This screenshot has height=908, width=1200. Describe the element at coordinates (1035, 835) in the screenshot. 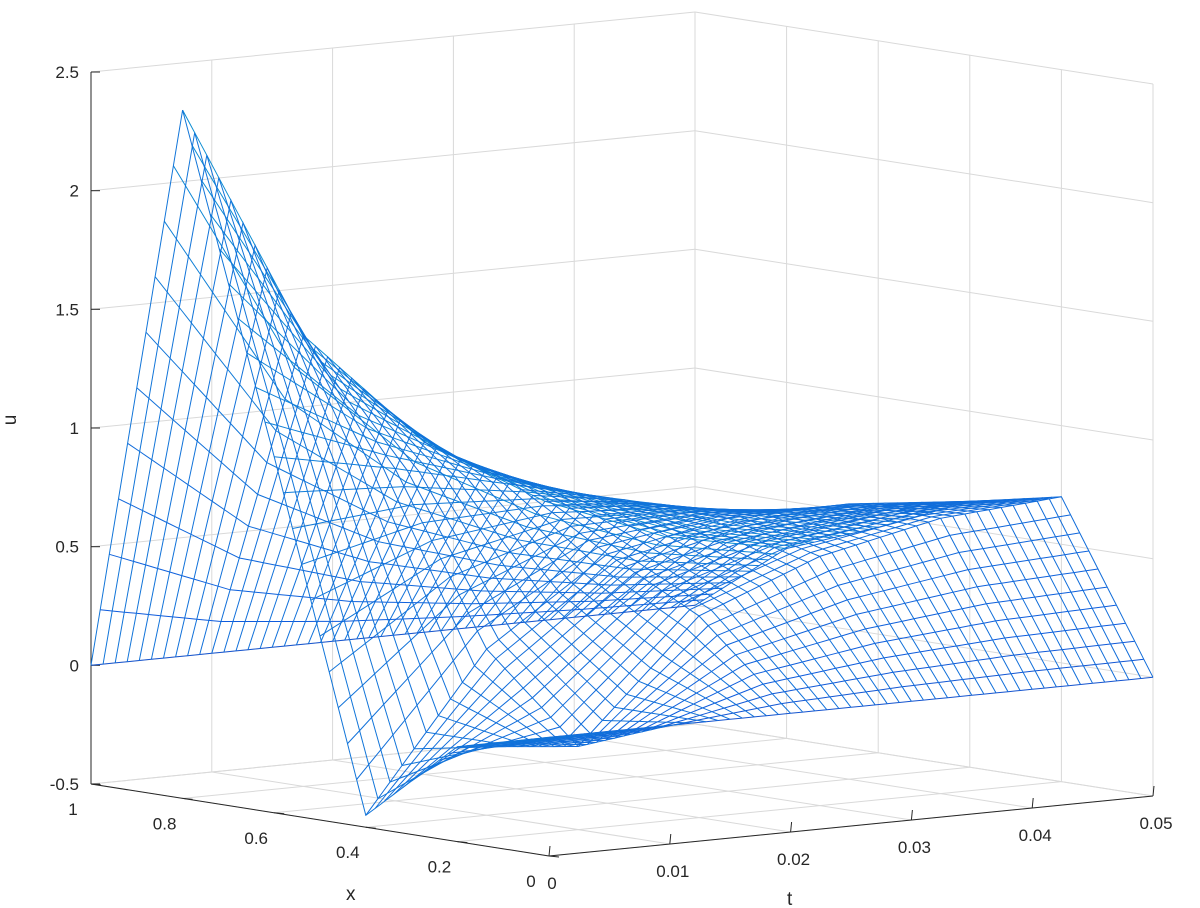

I see `t-tick-label: 0.04` at that location.